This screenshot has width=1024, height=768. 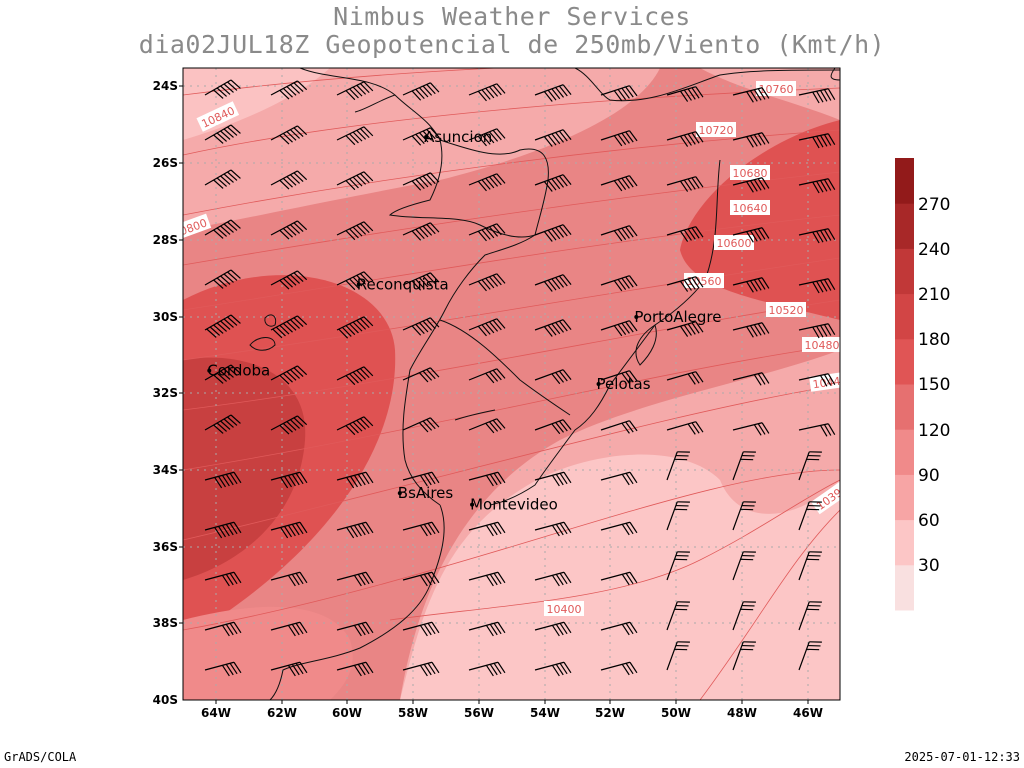 I want to click on contour-label: 10520, so click(x=786, y=310).